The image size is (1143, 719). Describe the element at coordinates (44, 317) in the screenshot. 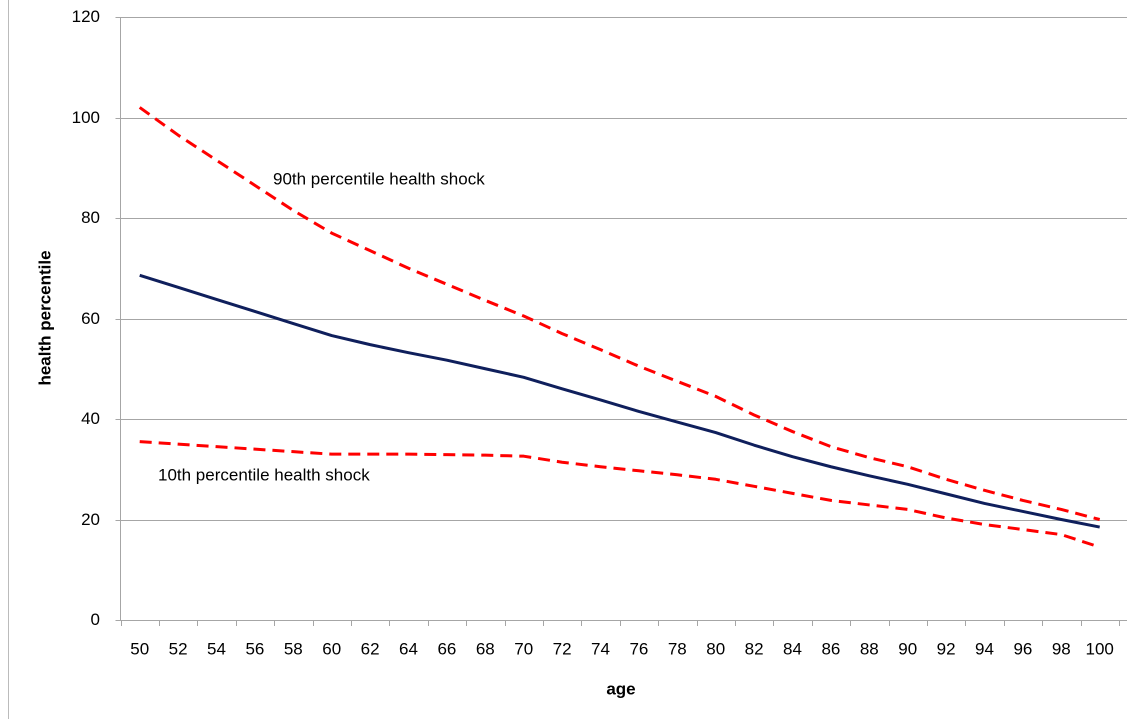

I see `y-axis-title: health percentile` at that location.